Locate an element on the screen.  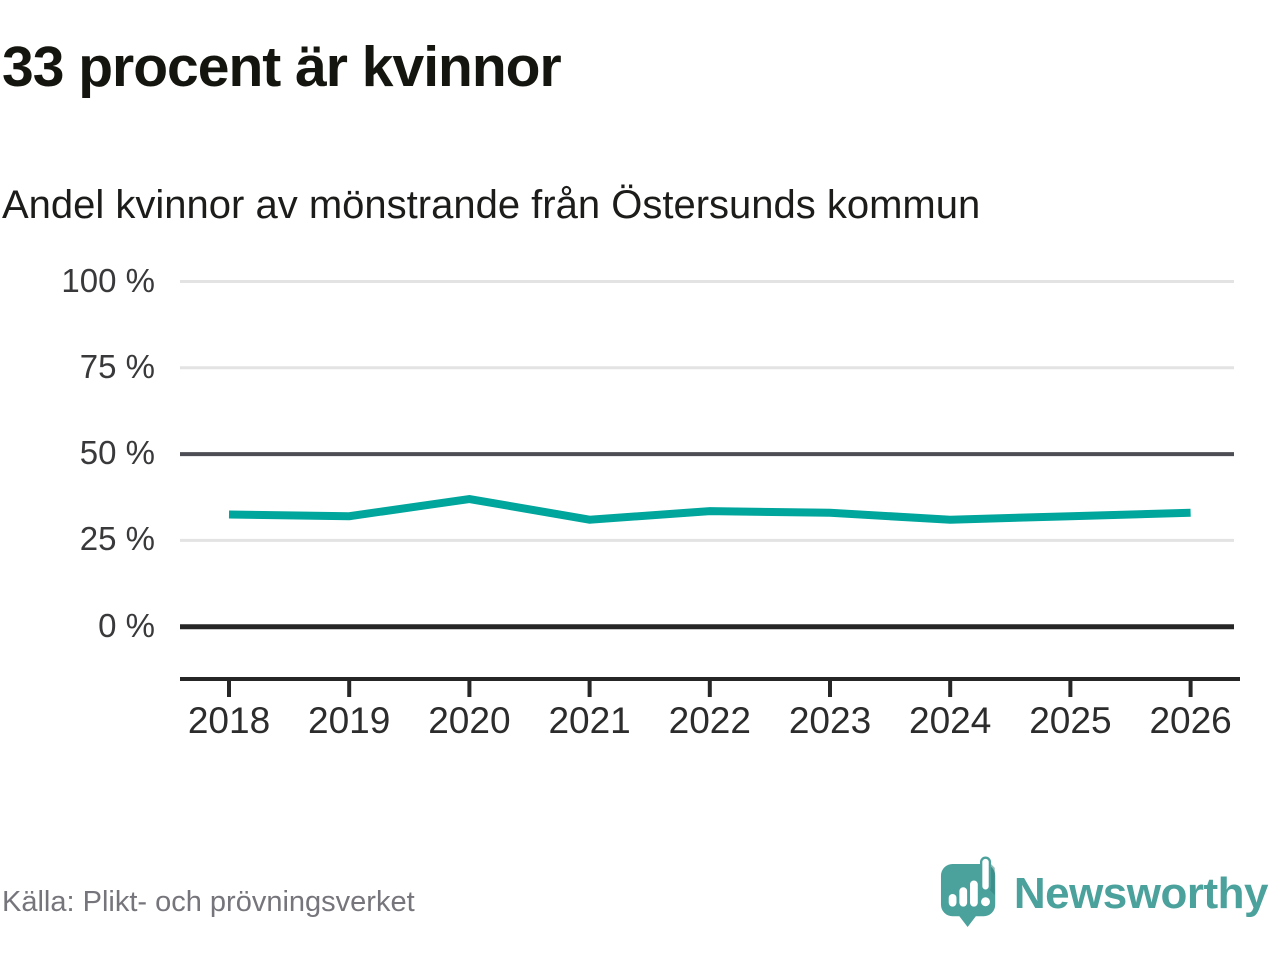
y-tick-label-75: 75 % is located at coordinates (117, 367).